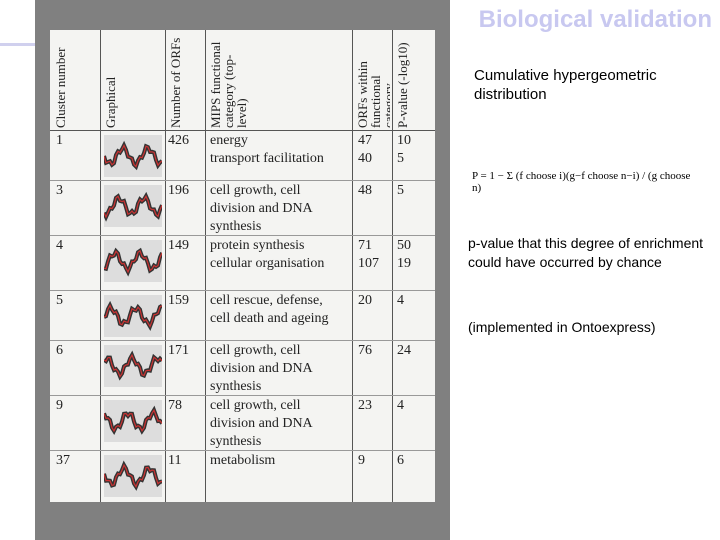 Image resolution: width=720 pixels, height=540 pixels. I want to click on cluster-number: 9, so click(59, 405).